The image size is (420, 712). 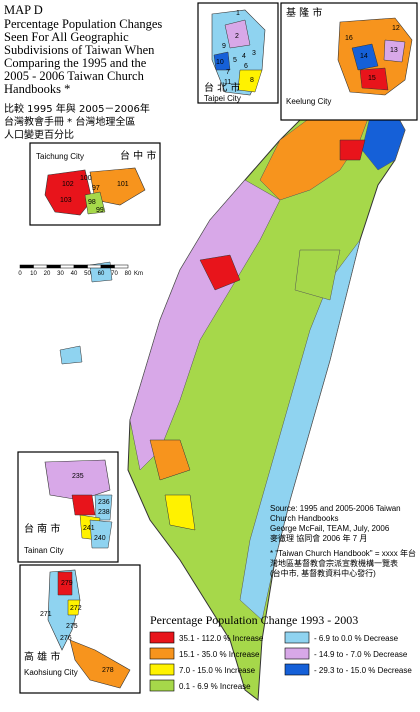 What do you see at coordinates (252, 80) in the screenshot?
I see `district-number: 8` at bounding box center [252, 80].